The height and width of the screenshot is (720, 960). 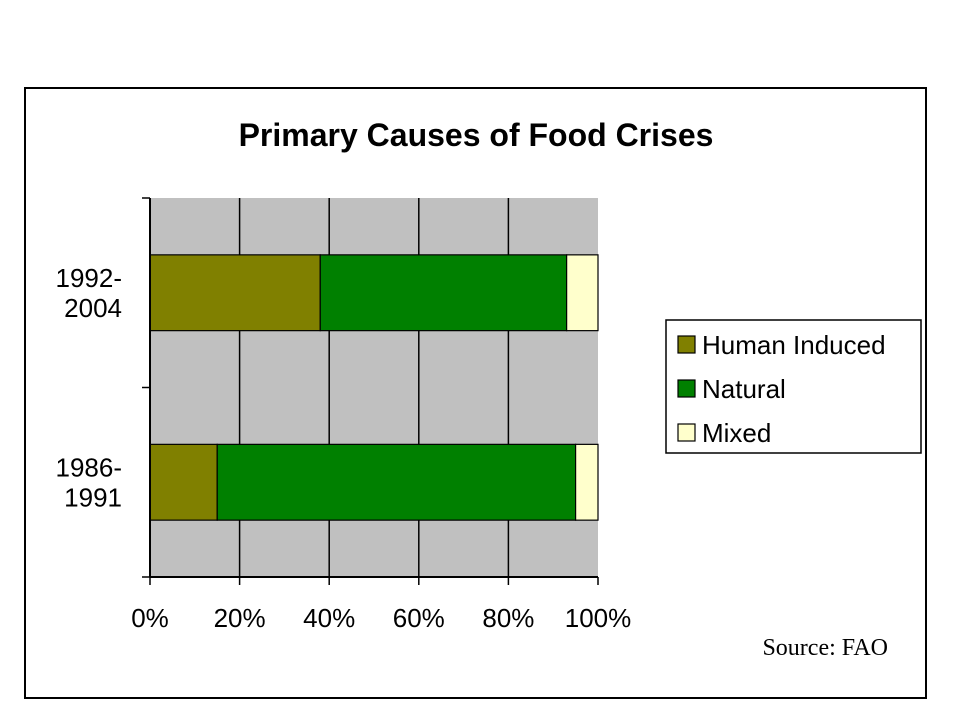 What do you see at coordinates (476, 135) in the screenshot?
I see `chart-title: Primary Causes of Food Crises` at bounding box center [476, 135].